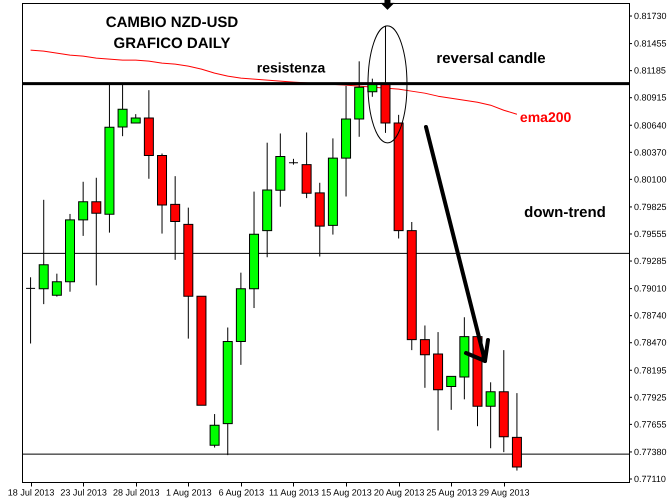  Describe the element at coordinates (291, 68) in the screenshot. I see `ref-line-label: resistenza` at that location.